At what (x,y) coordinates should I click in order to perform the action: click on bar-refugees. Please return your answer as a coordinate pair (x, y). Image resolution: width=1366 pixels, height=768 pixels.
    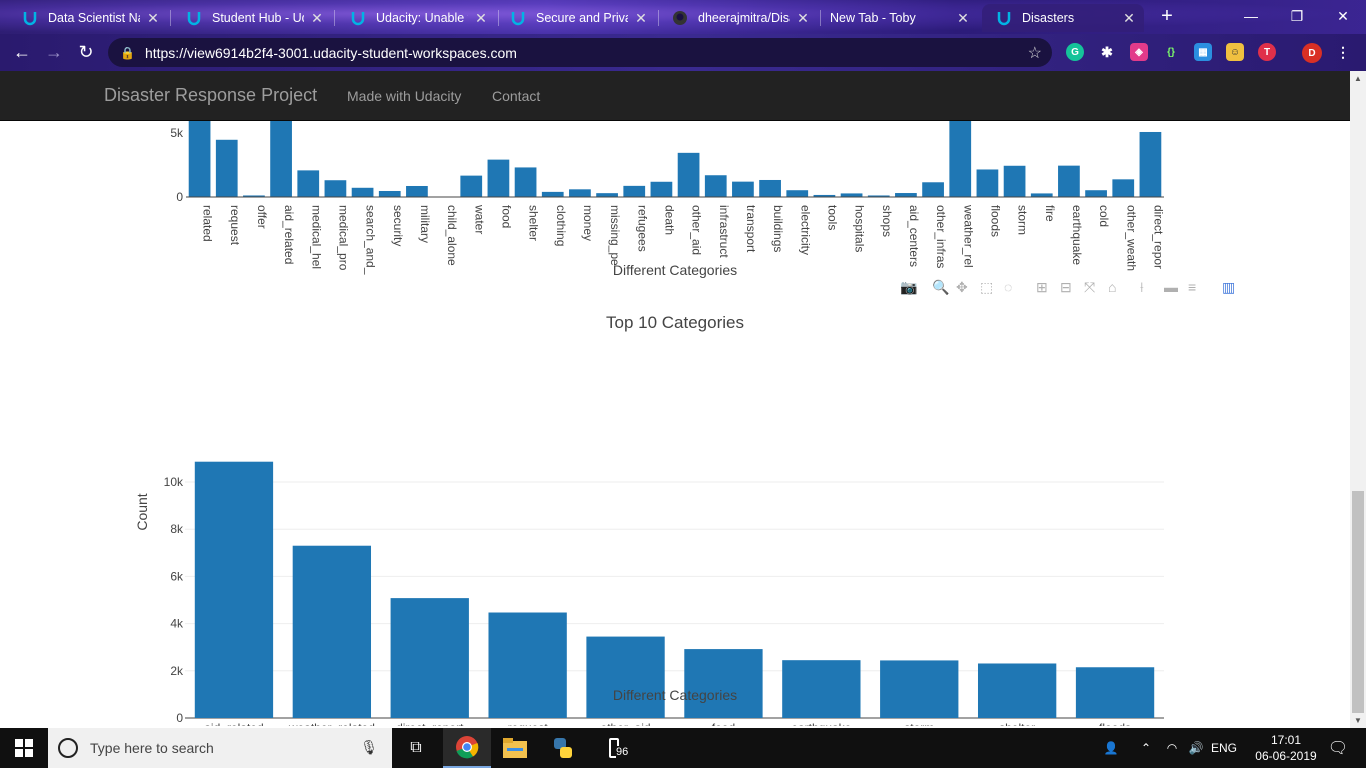
    Looking at the image, I should click on (634, 191).